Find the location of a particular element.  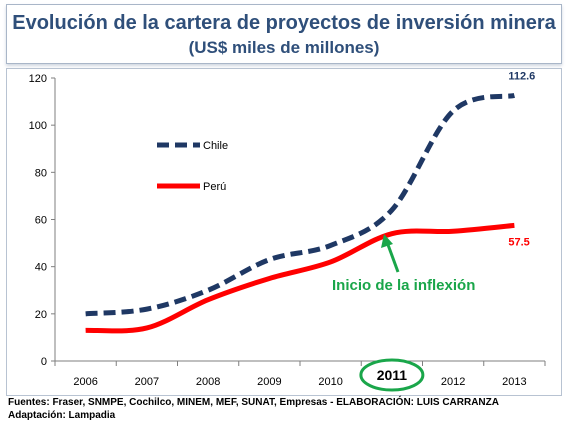

x-axis-ticks: 2006 2007 2008 2009 2010 2011 2012 2013 is located at coordinates (300, 375).